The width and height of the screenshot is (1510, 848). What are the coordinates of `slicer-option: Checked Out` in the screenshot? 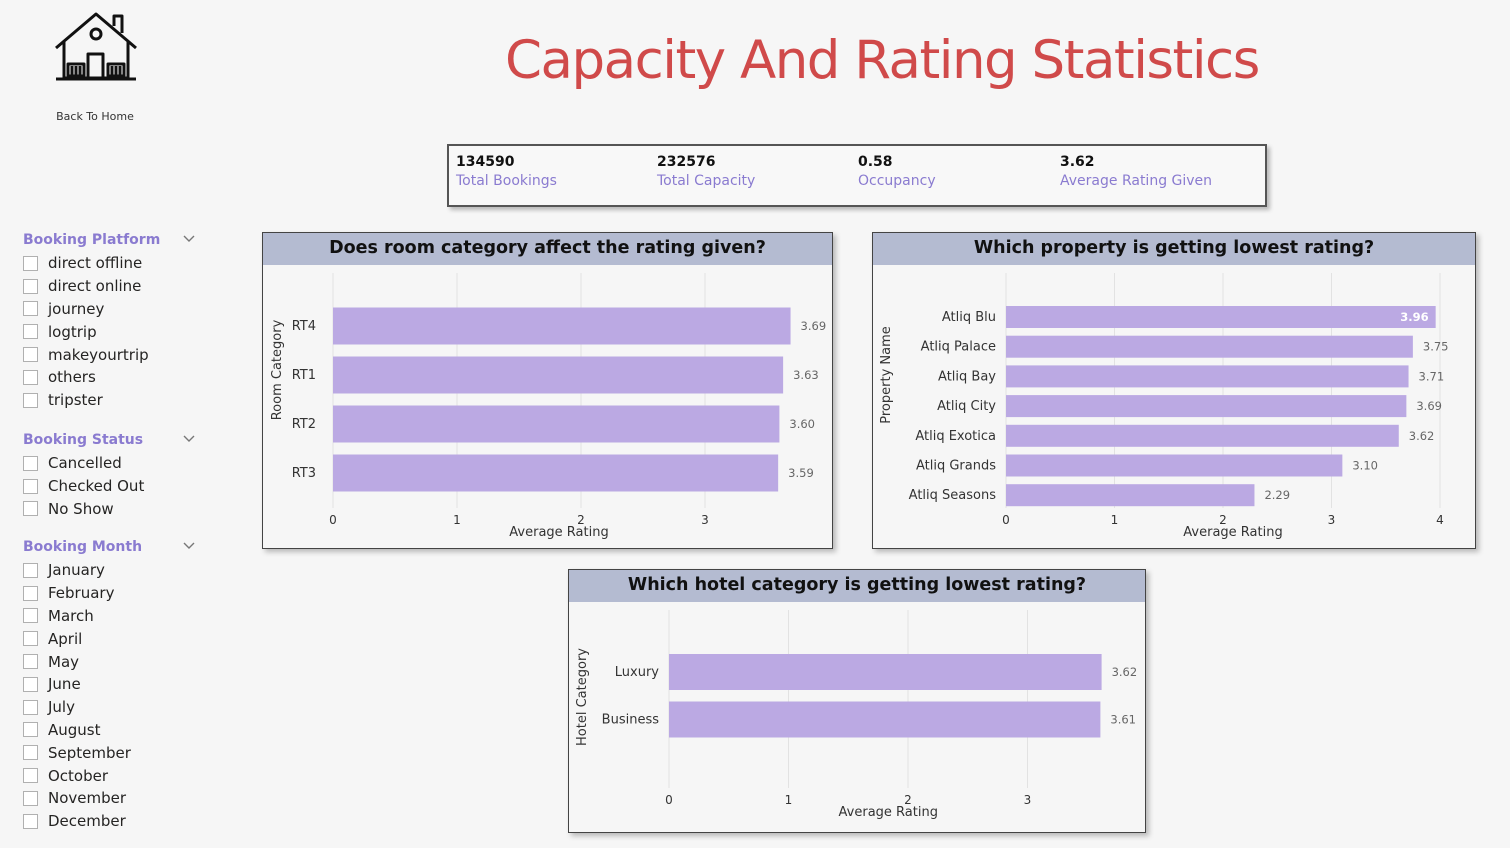 It's located at (113, 486).